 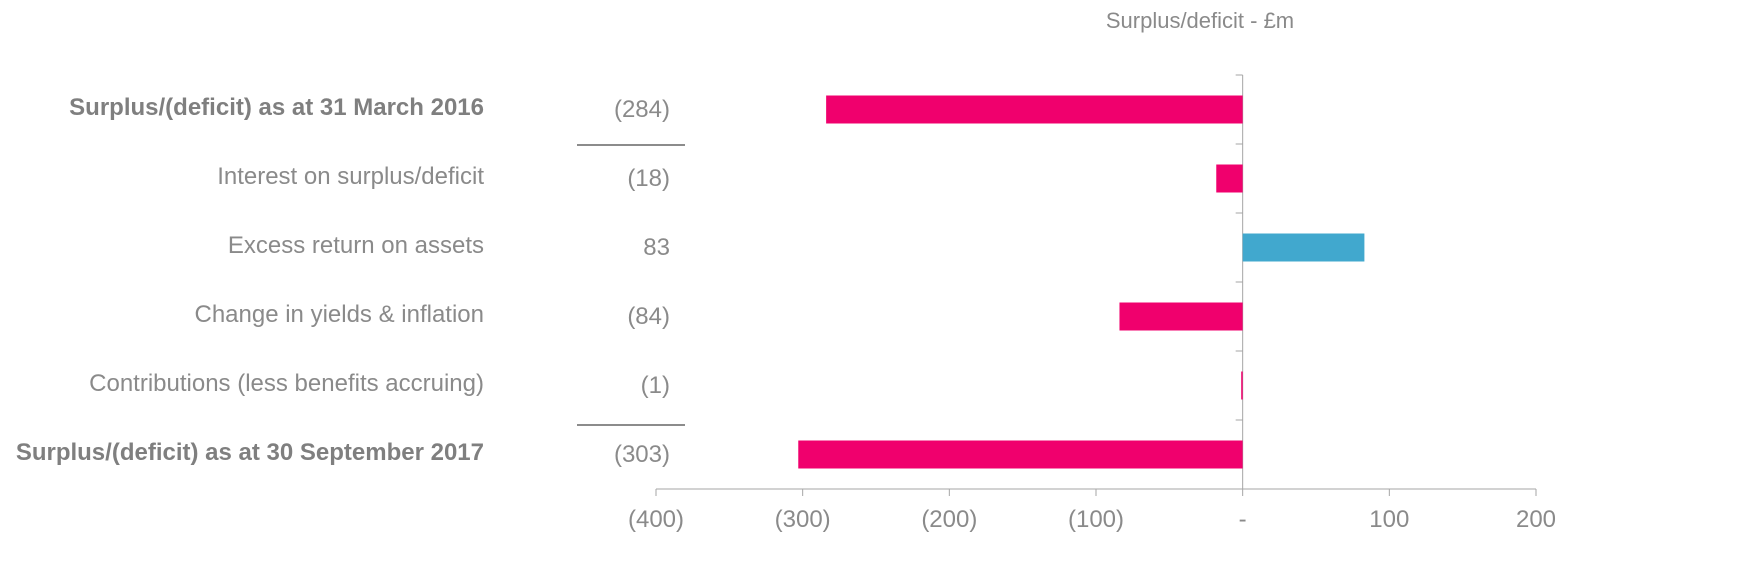 I want to click on row-label-1: Interest on surplus/deficit, so click(x=350, y=176).